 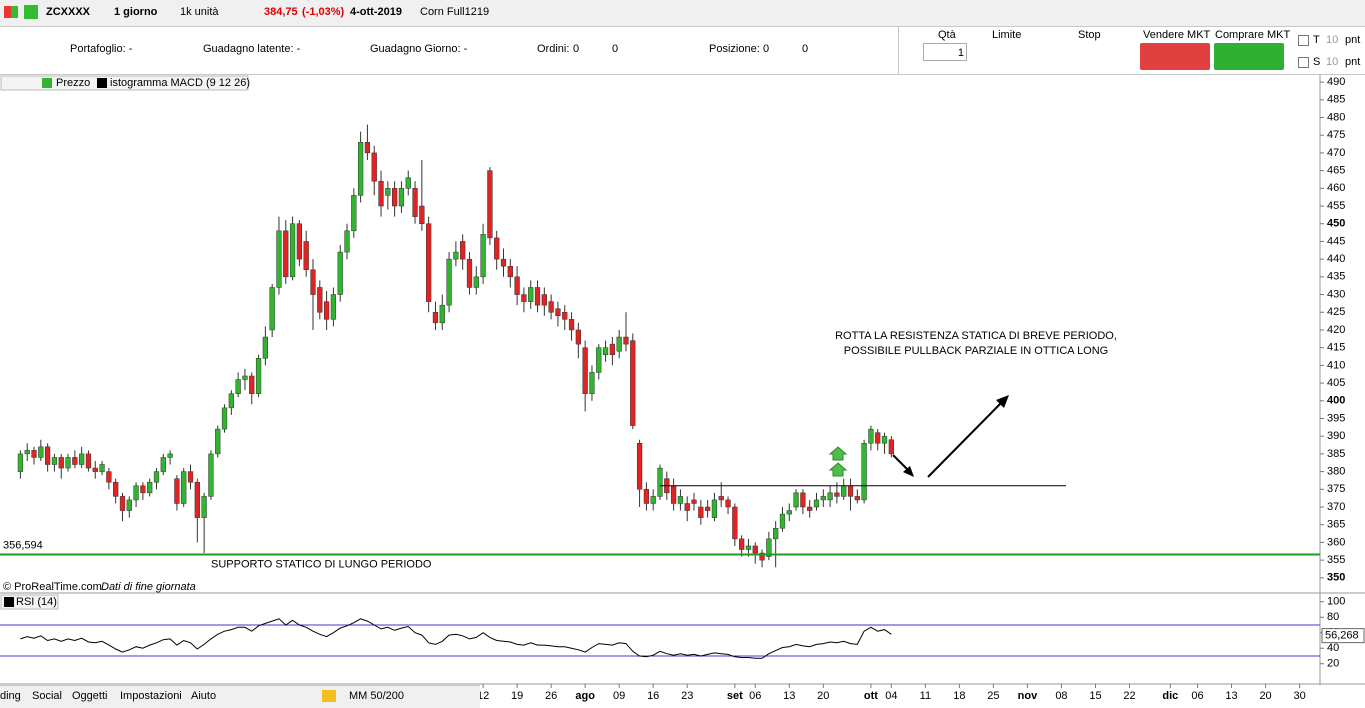 I want to click on menu-item: Oggetti, so click(x=90, y=696).